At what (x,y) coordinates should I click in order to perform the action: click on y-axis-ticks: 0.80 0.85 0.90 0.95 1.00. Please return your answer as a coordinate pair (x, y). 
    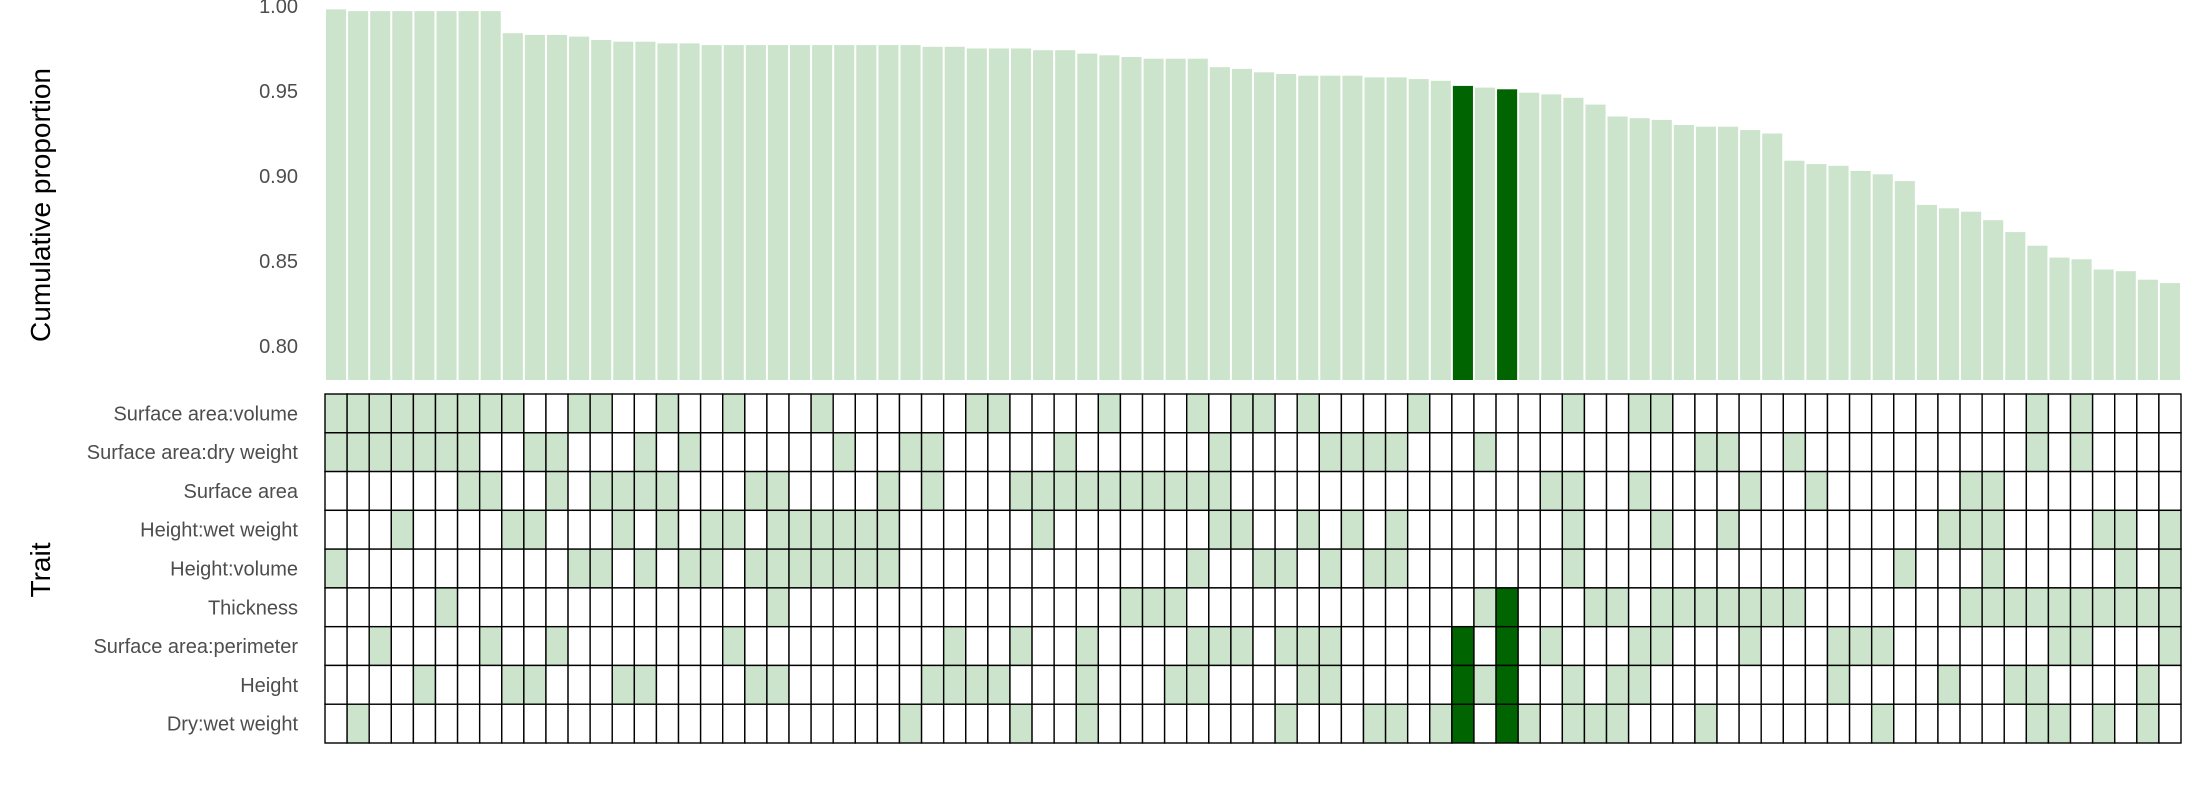
    Looking at the image, I should click on (278, 179).